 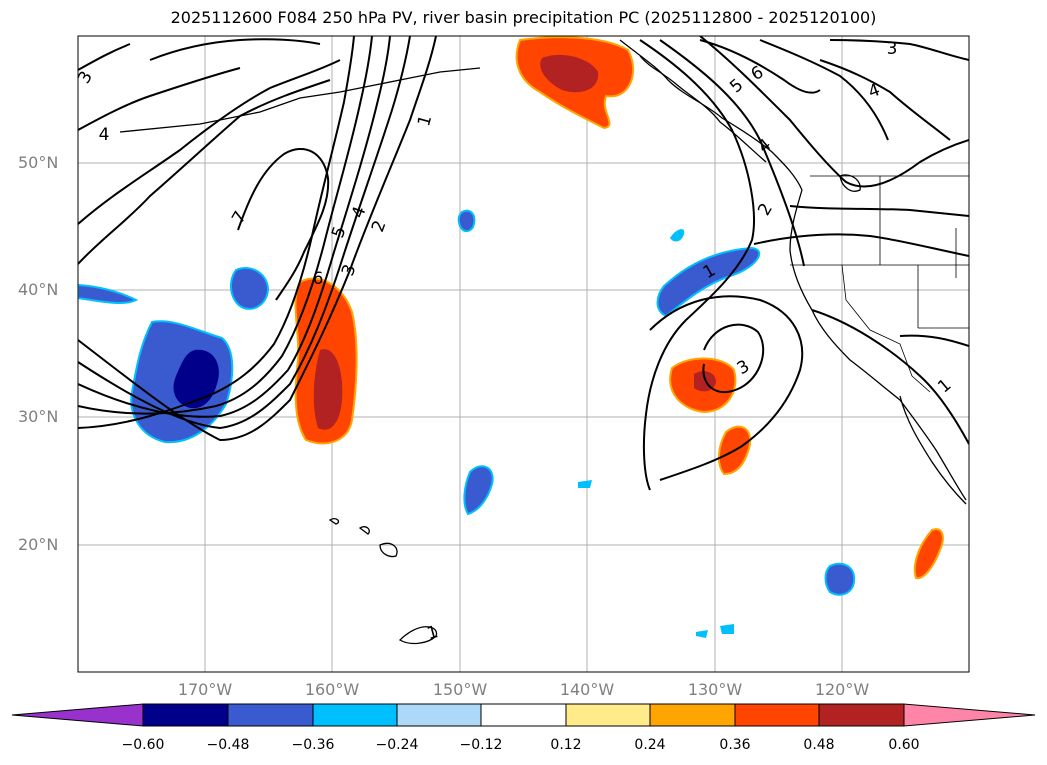 I want to click on contour-label: 6, so click(x=318, y=279).